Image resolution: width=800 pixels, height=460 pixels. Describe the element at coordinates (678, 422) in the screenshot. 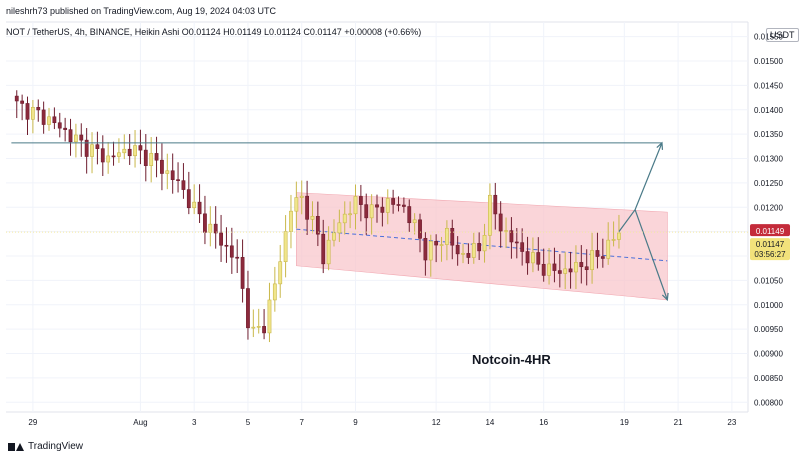

I see `time-tick-label: 21` at that location.